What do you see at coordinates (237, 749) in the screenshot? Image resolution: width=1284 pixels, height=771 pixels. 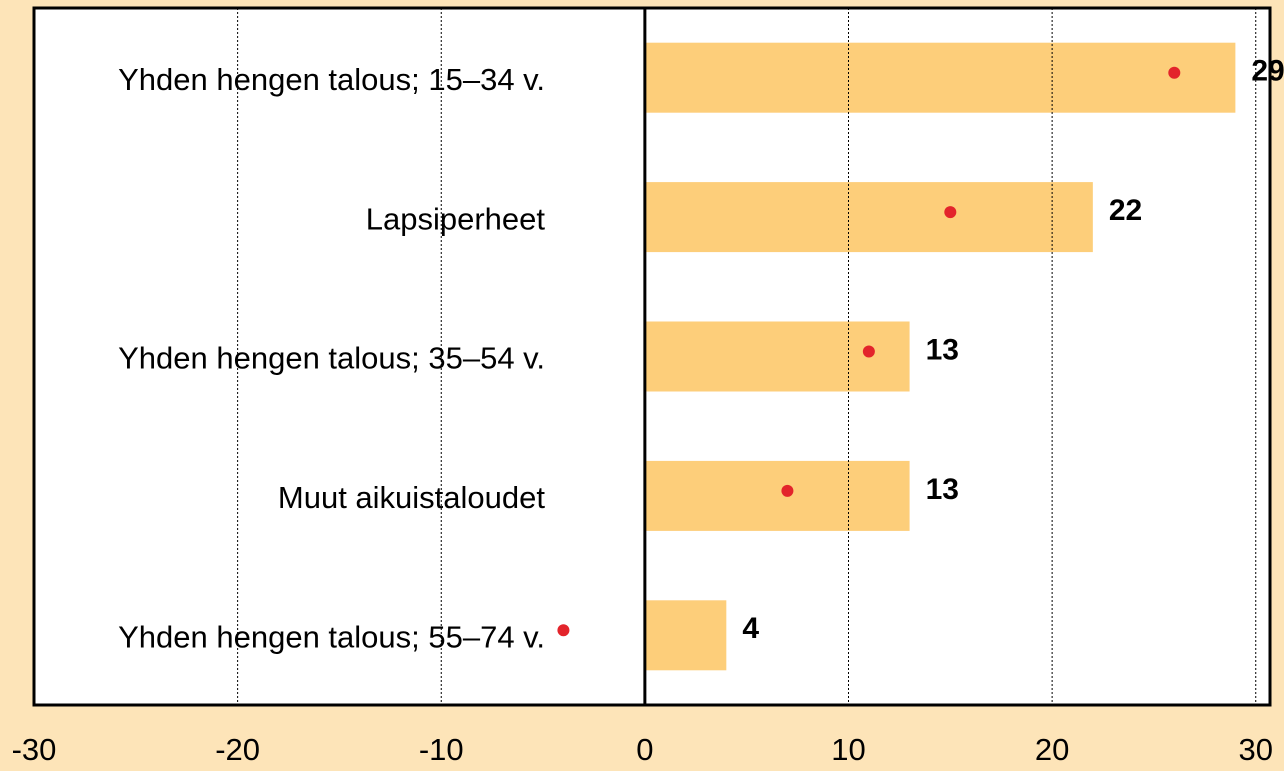 I see `x-tick-label: -20` at bounding box center [237, 749].